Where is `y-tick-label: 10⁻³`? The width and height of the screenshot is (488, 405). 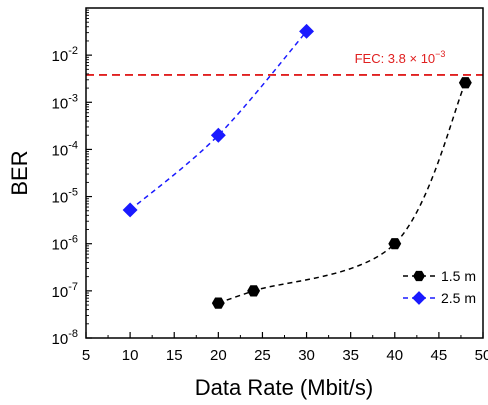 y-tick-label: 10⁻³ is located at coordinates (65, 102).